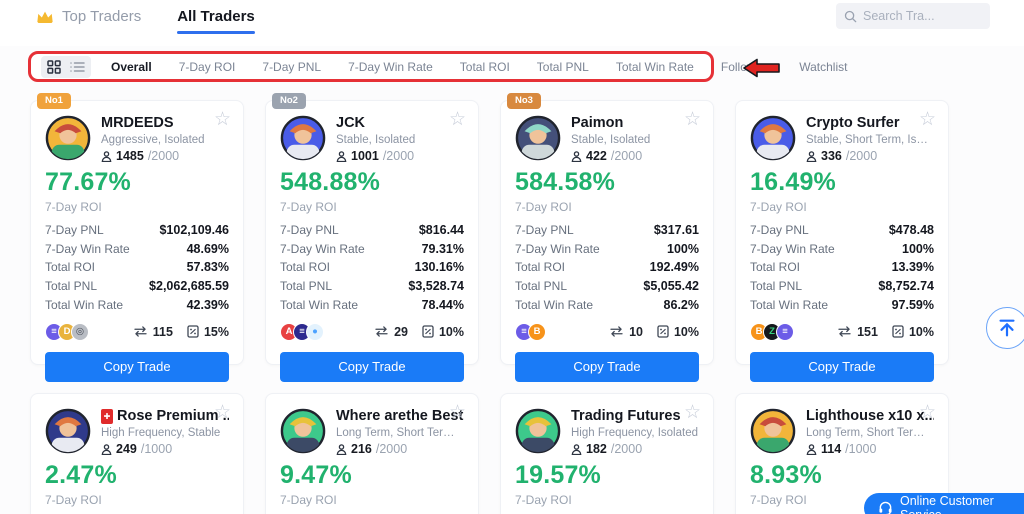  I want to click on scroll-to-top-button, so click(1005, 328).